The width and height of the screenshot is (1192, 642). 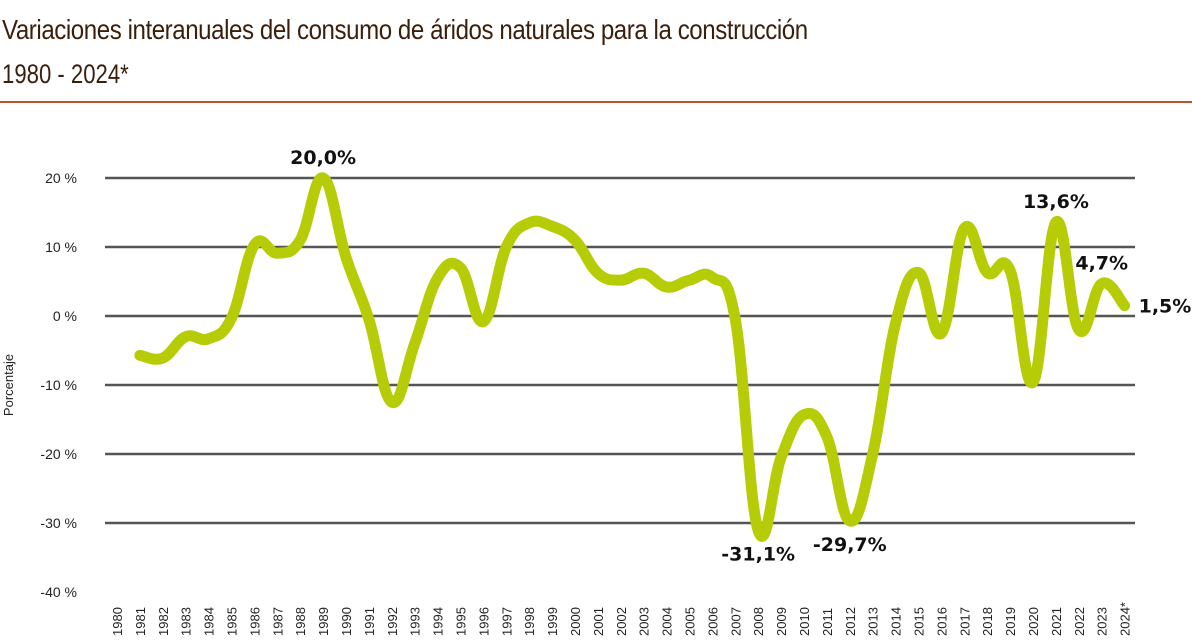 What do you see at coordinates (8, 385) in the screenshot?
I see `y-axis-label: Porcentaje` at bounding box center [8, 385].